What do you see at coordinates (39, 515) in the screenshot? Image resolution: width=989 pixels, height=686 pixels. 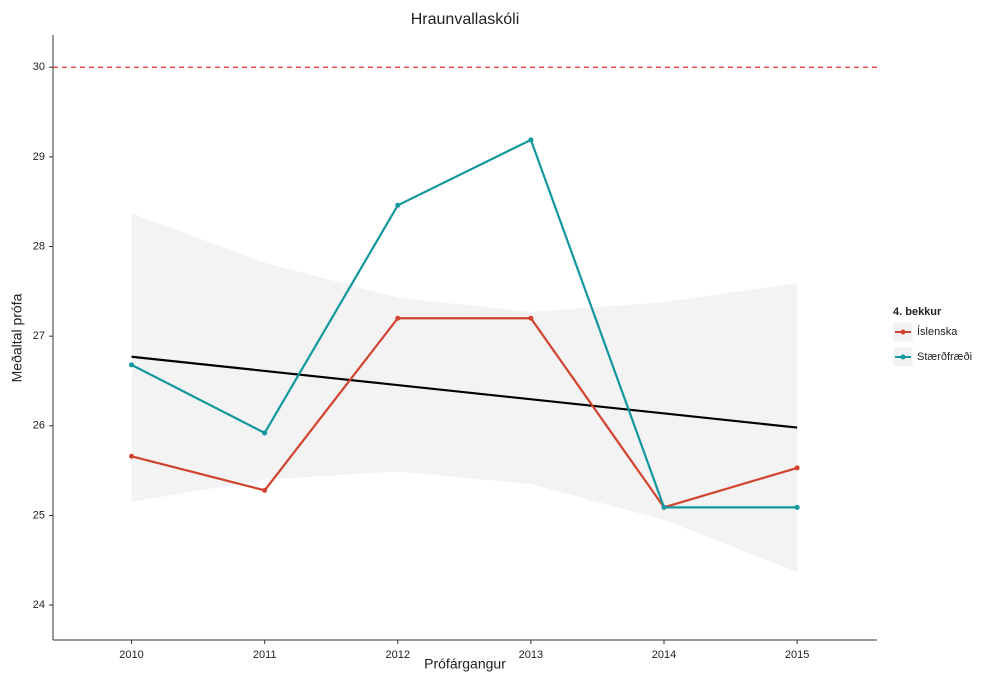 I see `y-tick-label: 25` at bounding box center [39, 515].